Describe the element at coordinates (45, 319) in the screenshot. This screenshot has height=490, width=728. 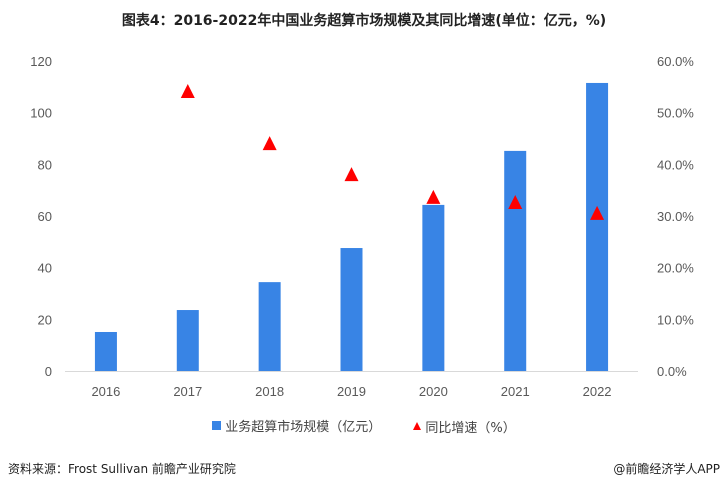
I see `y-tick-label: 20` at that location.